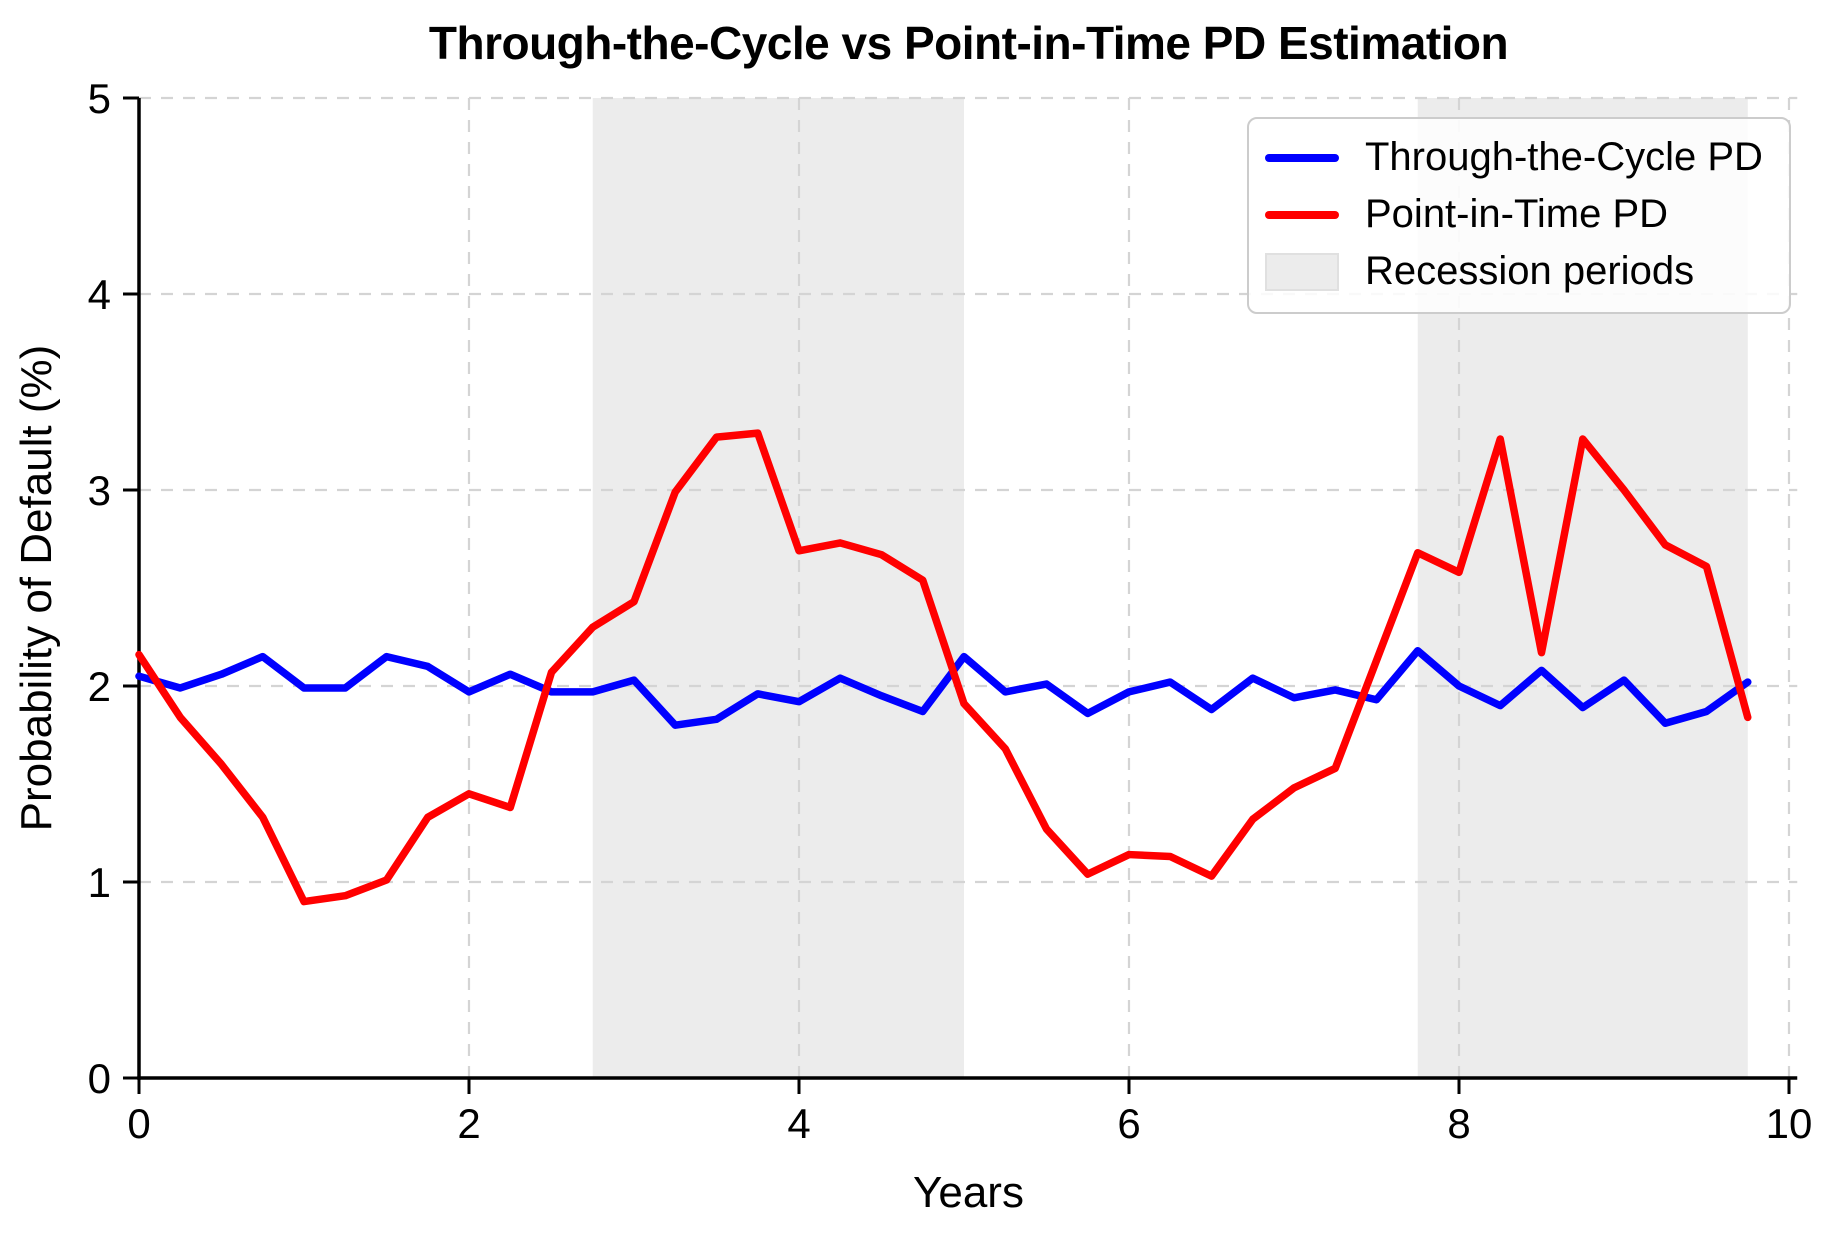  I want to click on recession-patch-swatch, so click(1302, 271).